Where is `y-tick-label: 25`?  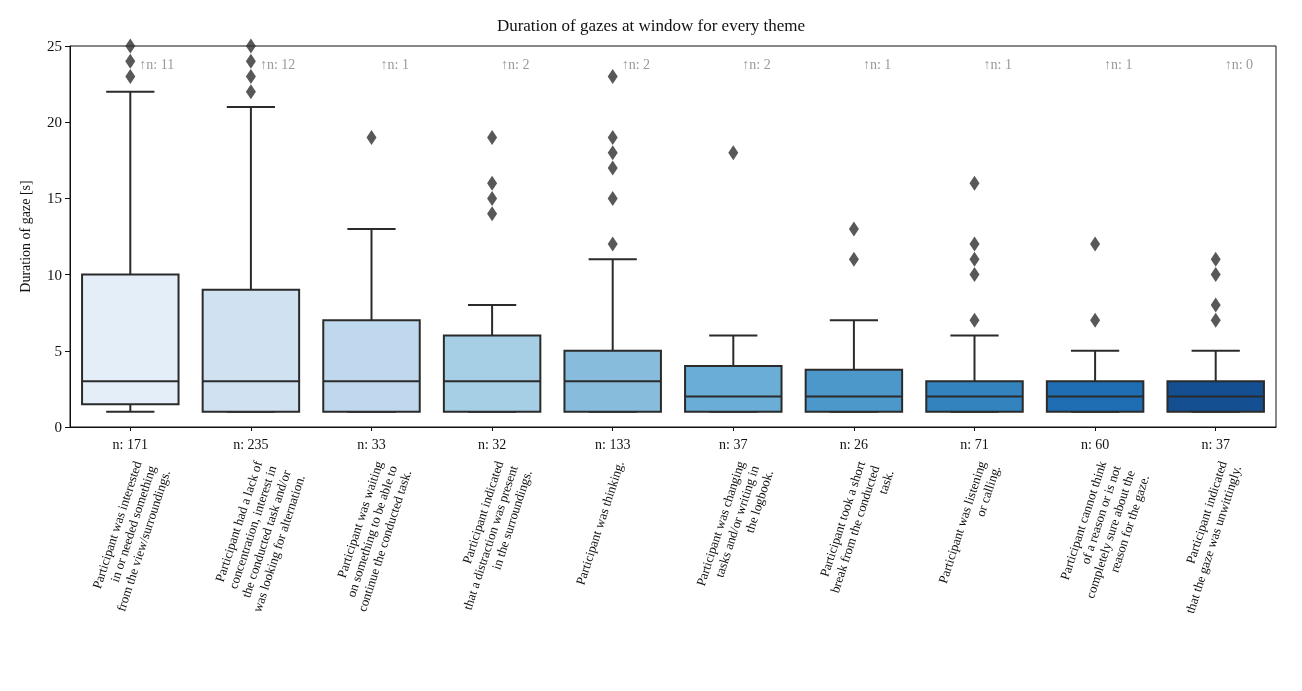
y-tick-label: 25 is located at coordinates (54, 46).